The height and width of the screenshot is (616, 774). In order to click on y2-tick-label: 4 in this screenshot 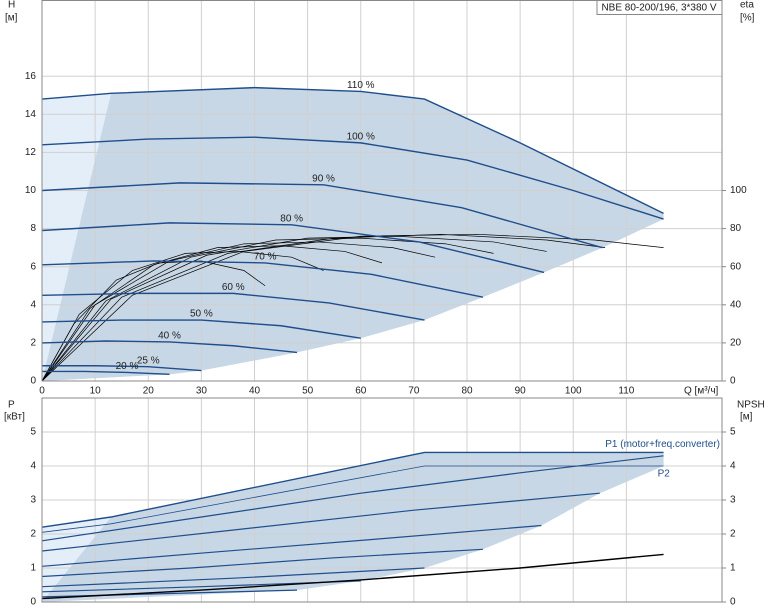, I will do `click(733, 466)`.